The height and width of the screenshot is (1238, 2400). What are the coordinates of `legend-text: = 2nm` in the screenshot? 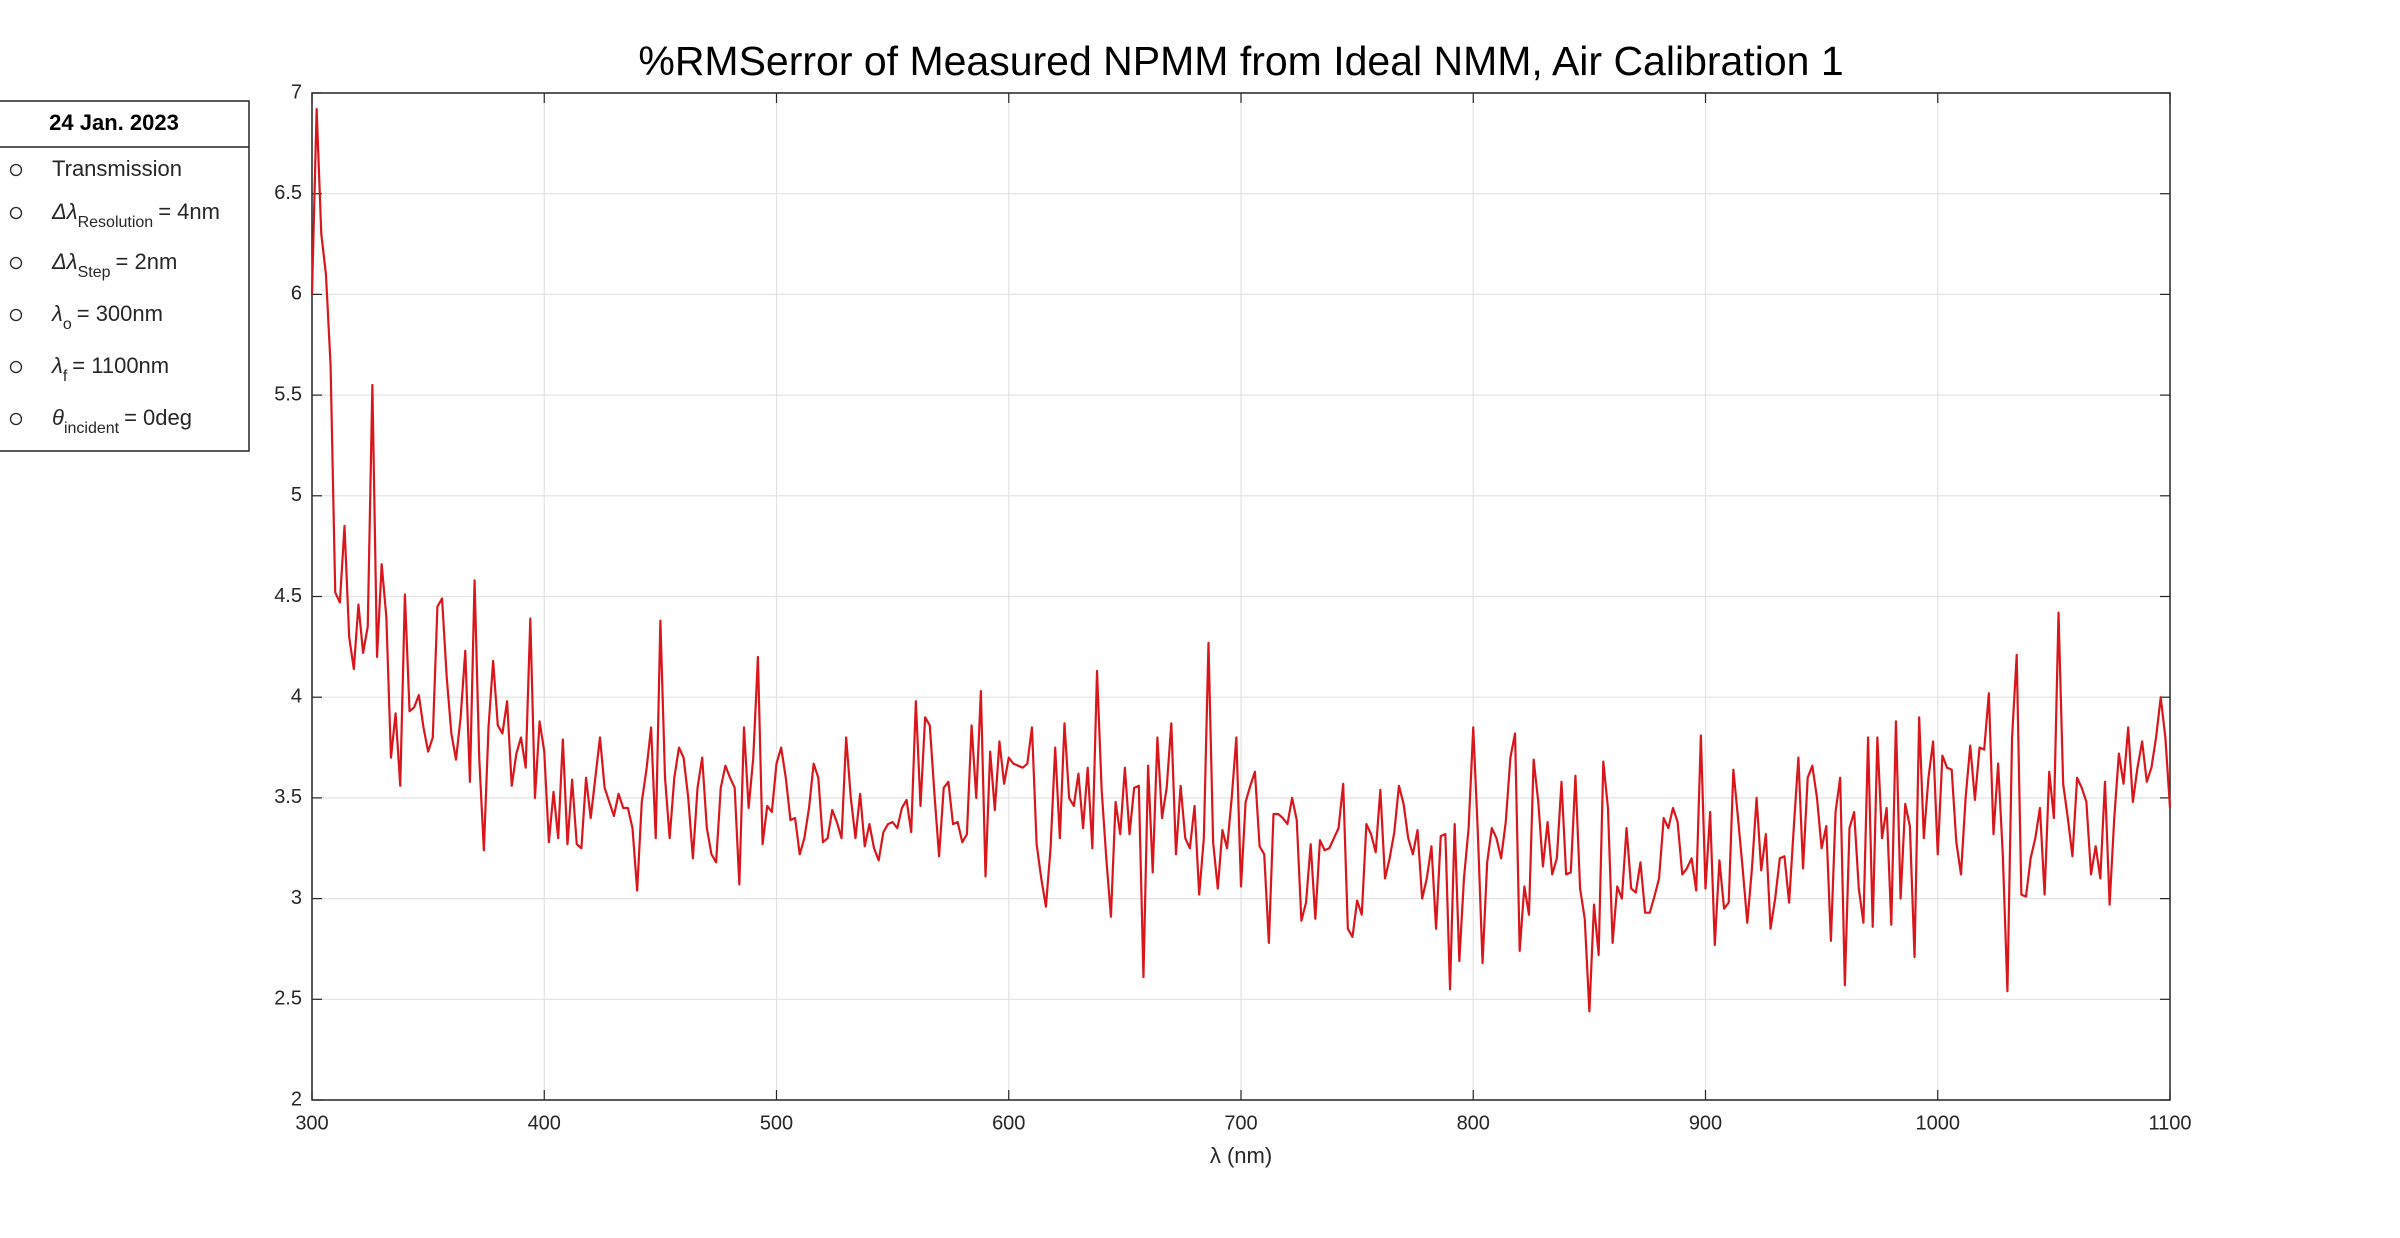 It's located at (147, 261).